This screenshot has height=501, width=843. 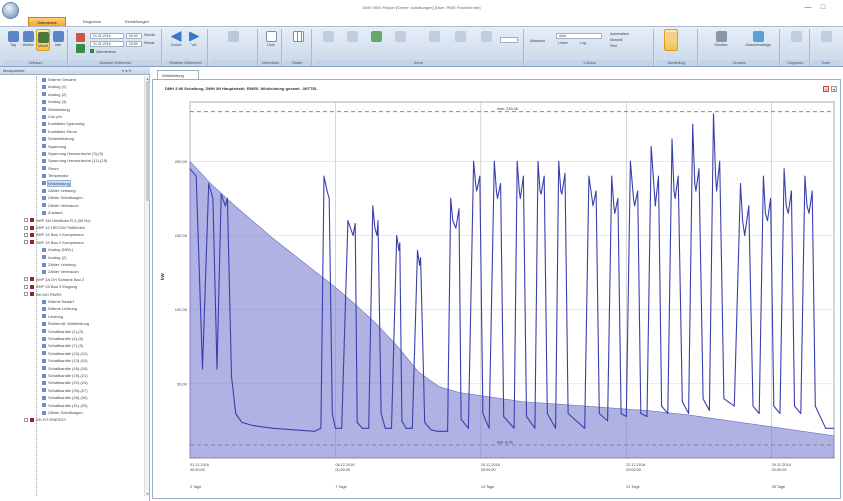 What do you see at coordinates (758, 40) in the screenshot?
I see `clipboard-button: Zwischenablage` at bounding box center [758, 40].